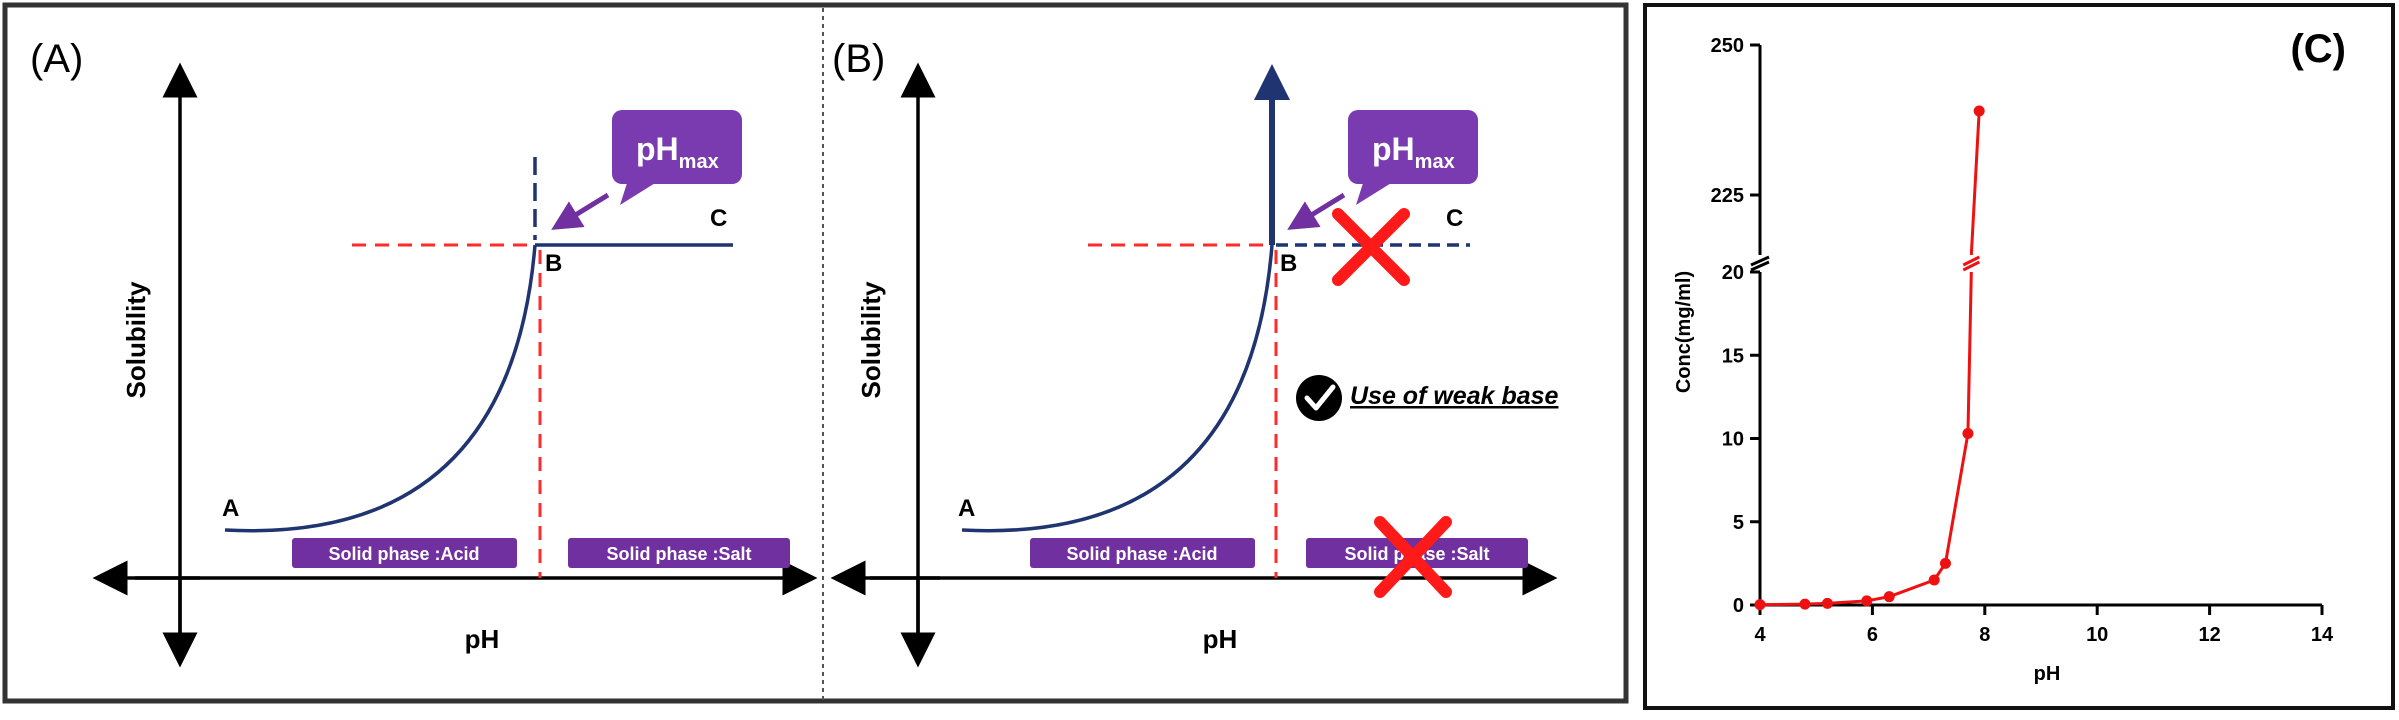 This screenshot has width=2399, height=720. What do you see at coordinates (553, 263) in the screenshot?
I see `panel-a-point-b: B` at bounding box center [553, 263].